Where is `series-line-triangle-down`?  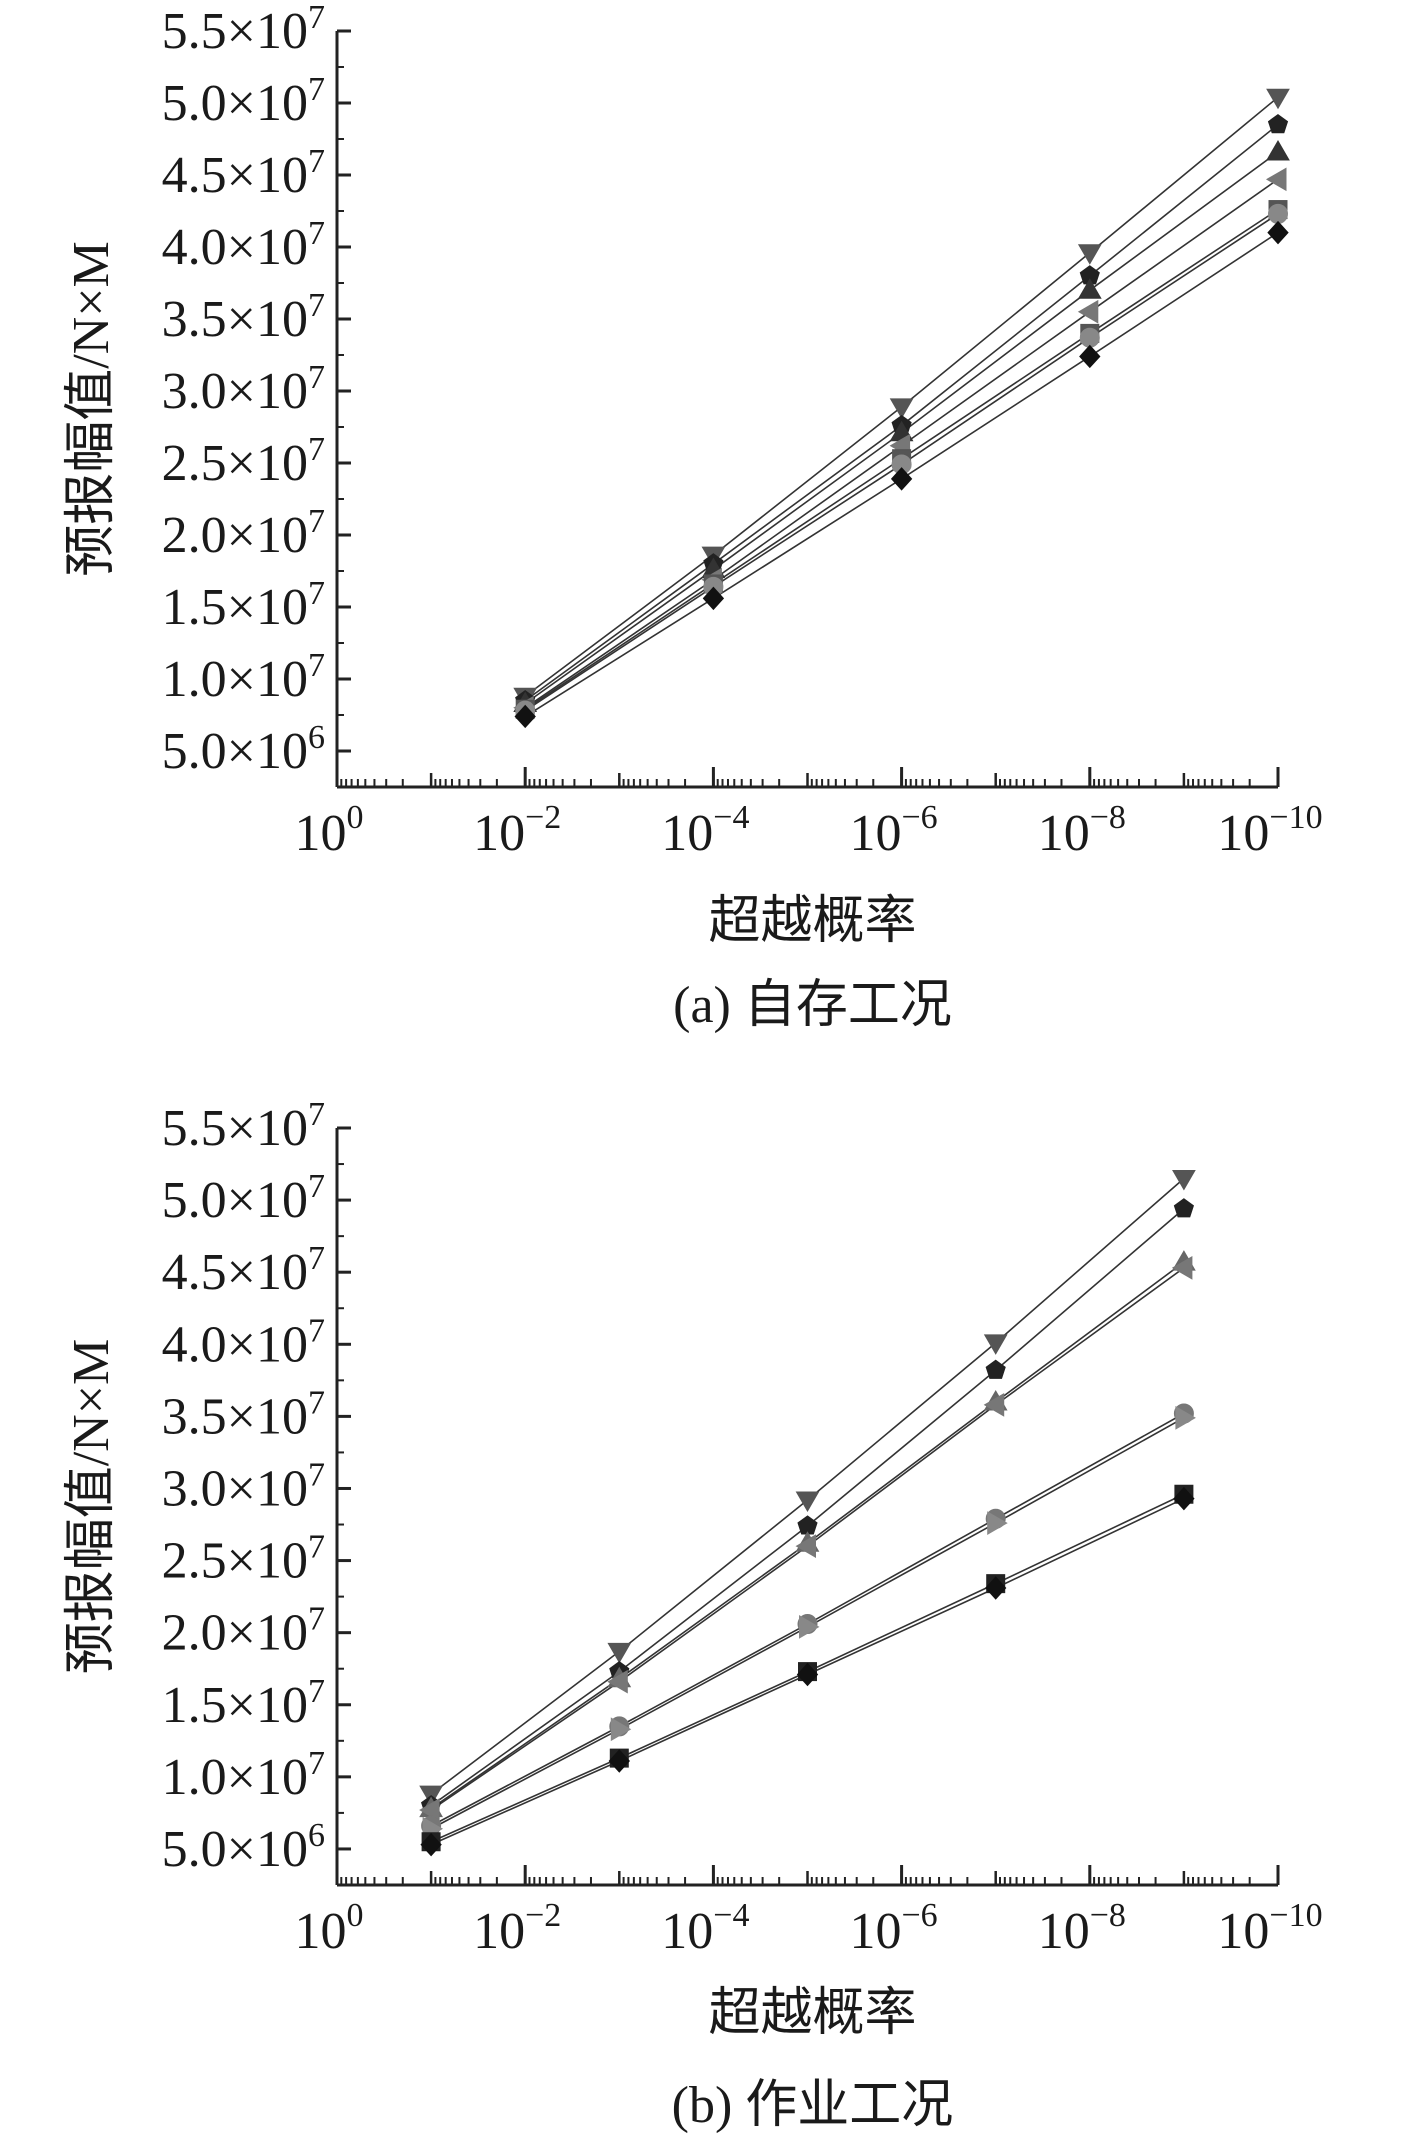 series-line-triangle-down is located at coordinates (901, 396).